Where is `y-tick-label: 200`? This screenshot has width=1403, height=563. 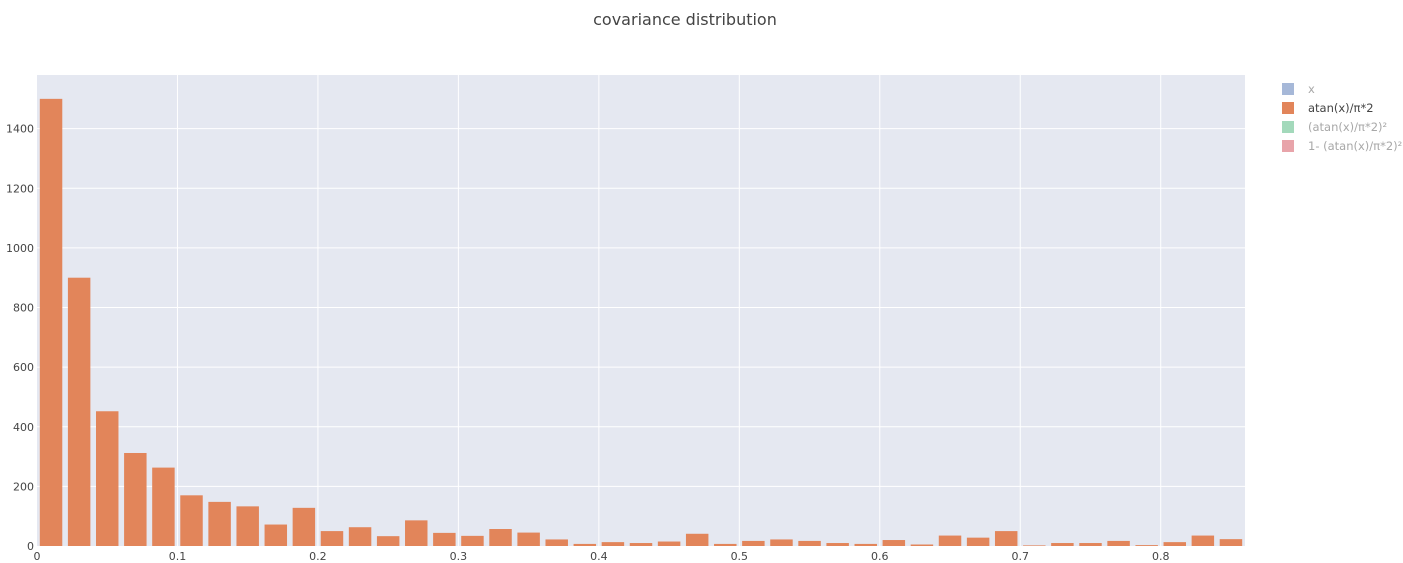 y-tick-label: 200 is located at coordinates (23, 486).